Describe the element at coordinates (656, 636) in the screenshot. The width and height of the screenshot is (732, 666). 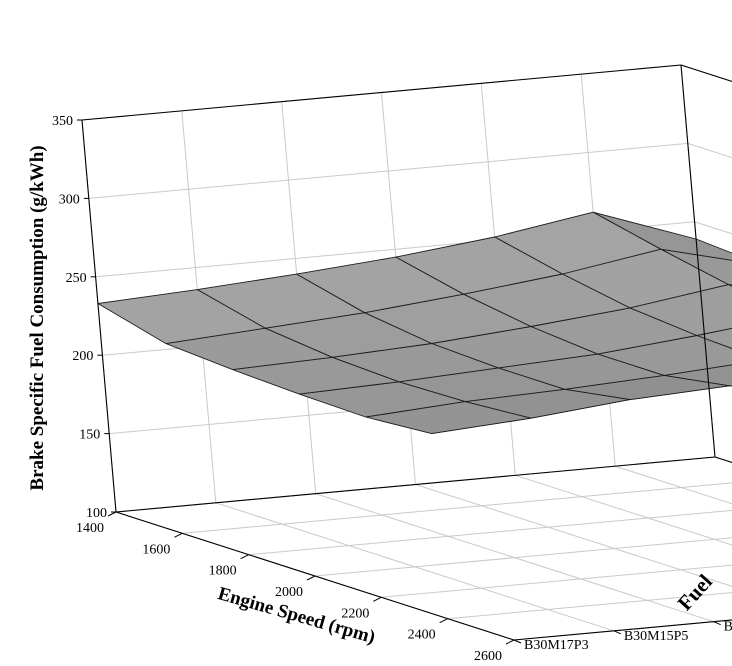
I see `y-tick-label: B30M15P5` at that location.